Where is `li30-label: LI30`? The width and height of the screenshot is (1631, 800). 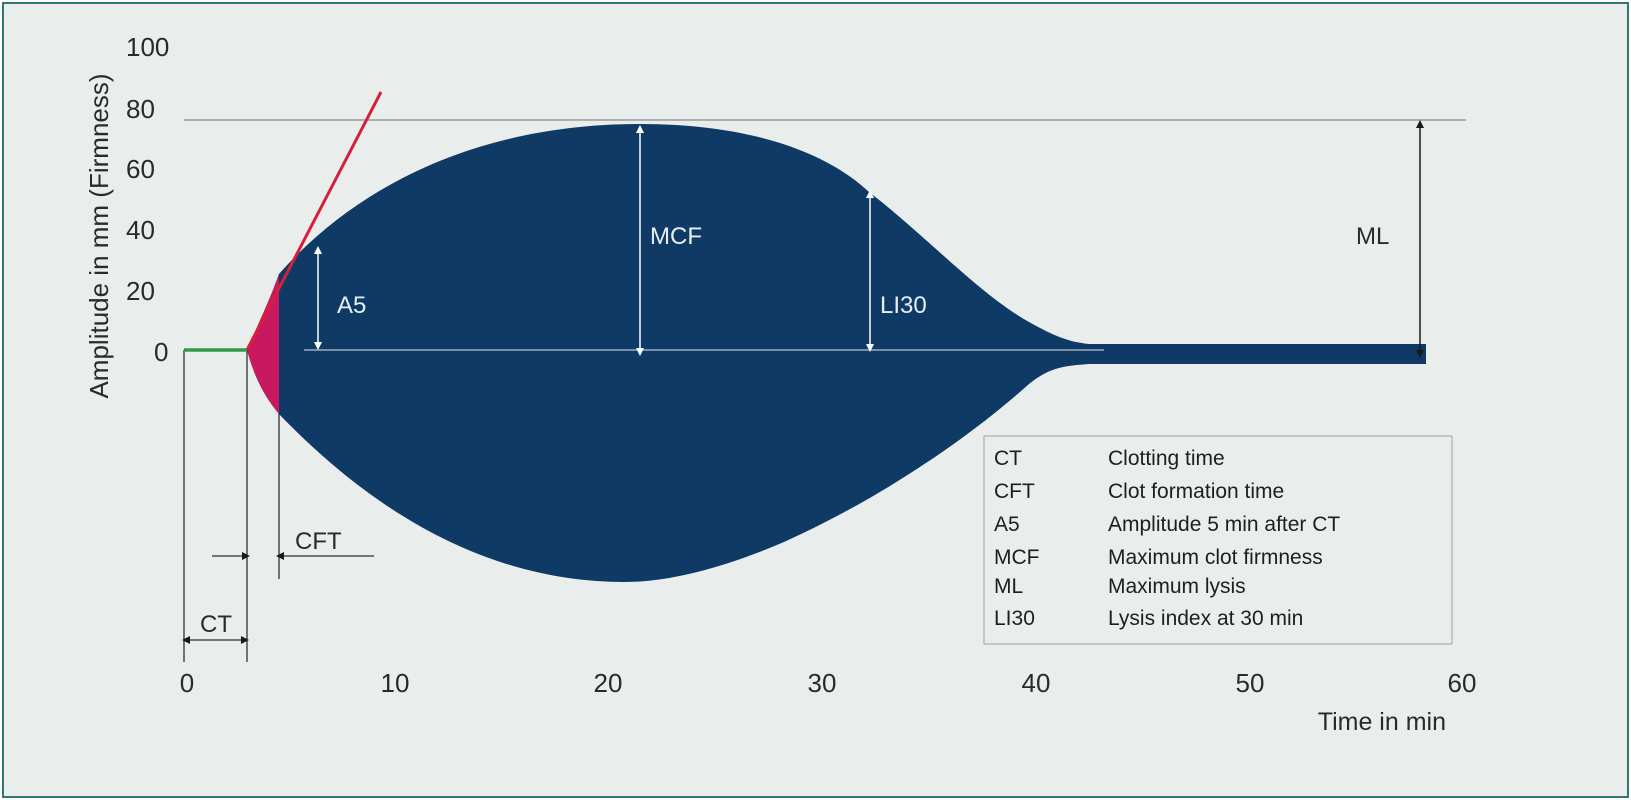
li30-label: LI30 is located at coordinates (903, 305).